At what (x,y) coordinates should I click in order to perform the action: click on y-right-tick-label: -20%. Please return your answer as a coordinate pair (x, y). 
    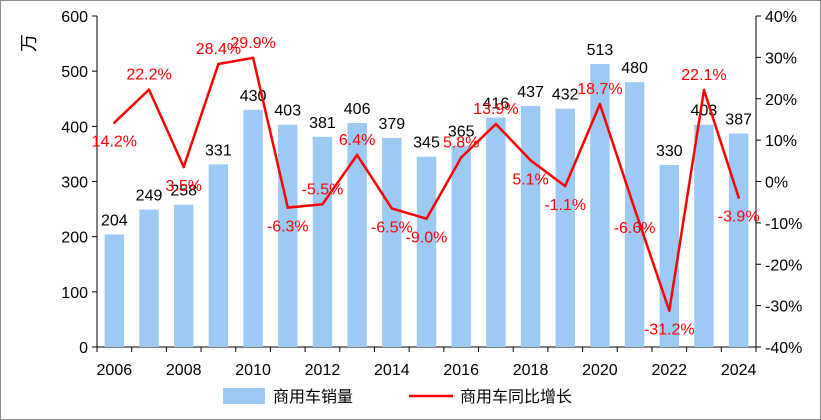
    Looking at the image, I should click on (783, 265).